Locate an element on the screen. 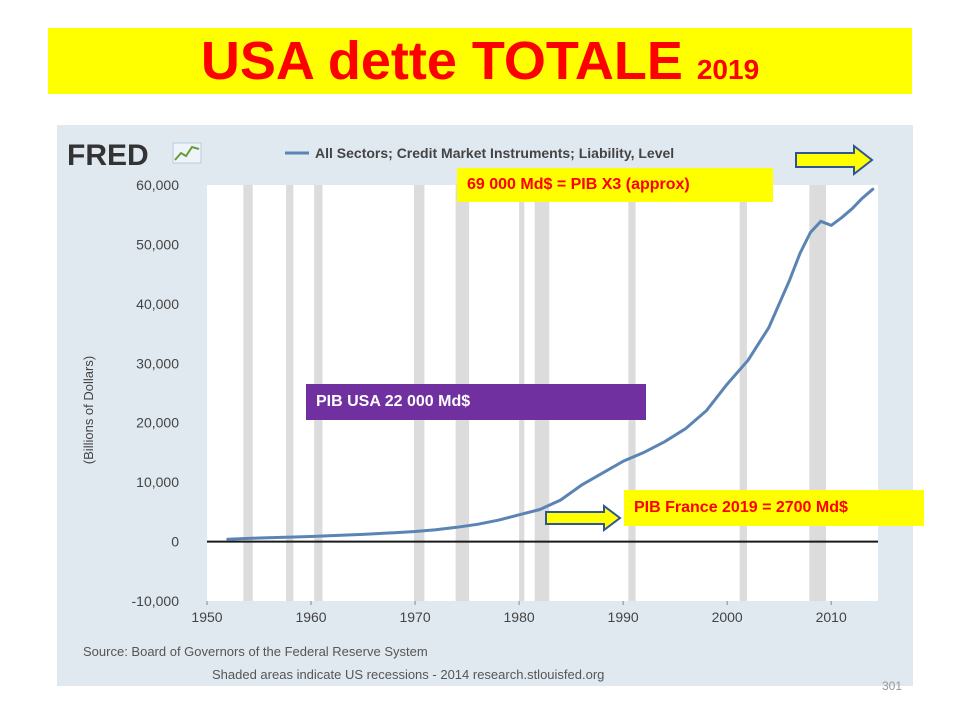  x-tick-label: 1950 is located at coordinates (206, 617).